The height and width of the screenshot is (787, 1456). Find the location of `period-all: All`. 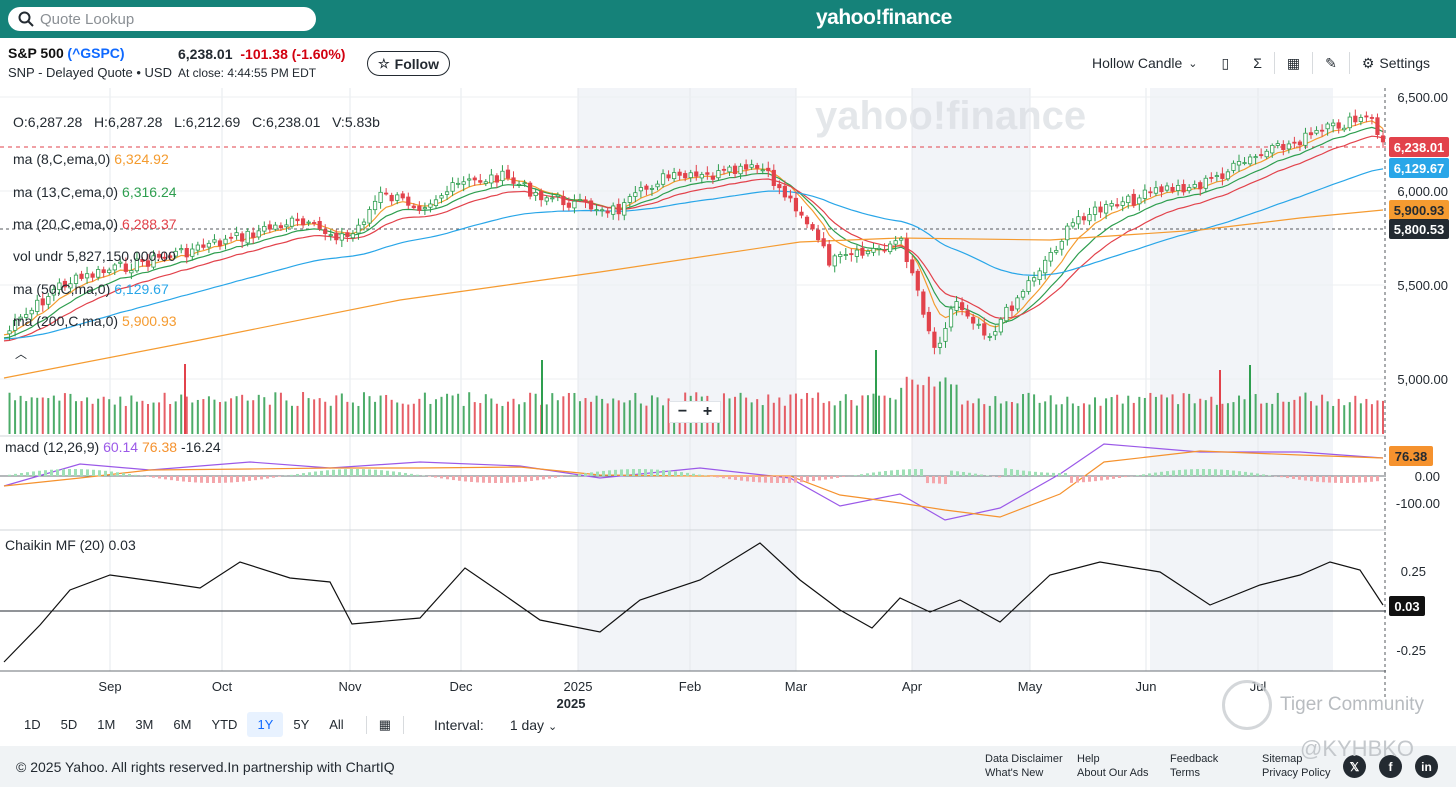

period-all: All is located at coordinates (336, 724).